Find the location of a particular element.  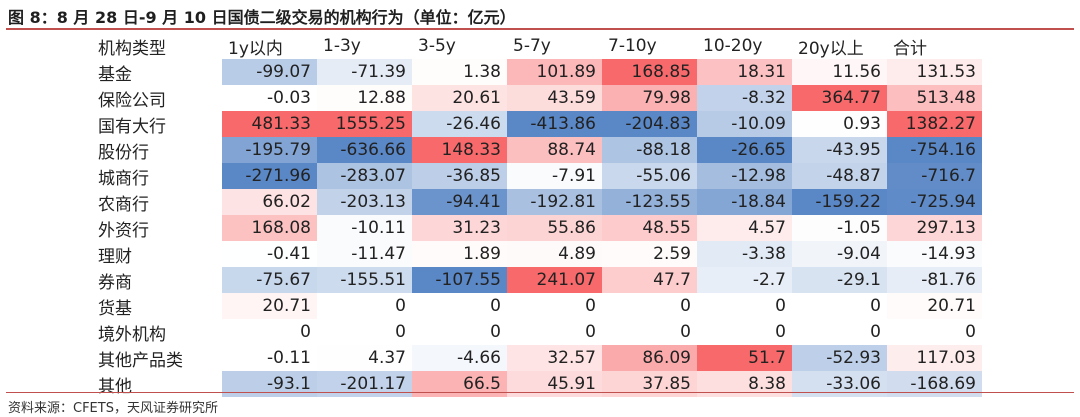

value-cell: -48.87 is located at coordinates (839, 176).